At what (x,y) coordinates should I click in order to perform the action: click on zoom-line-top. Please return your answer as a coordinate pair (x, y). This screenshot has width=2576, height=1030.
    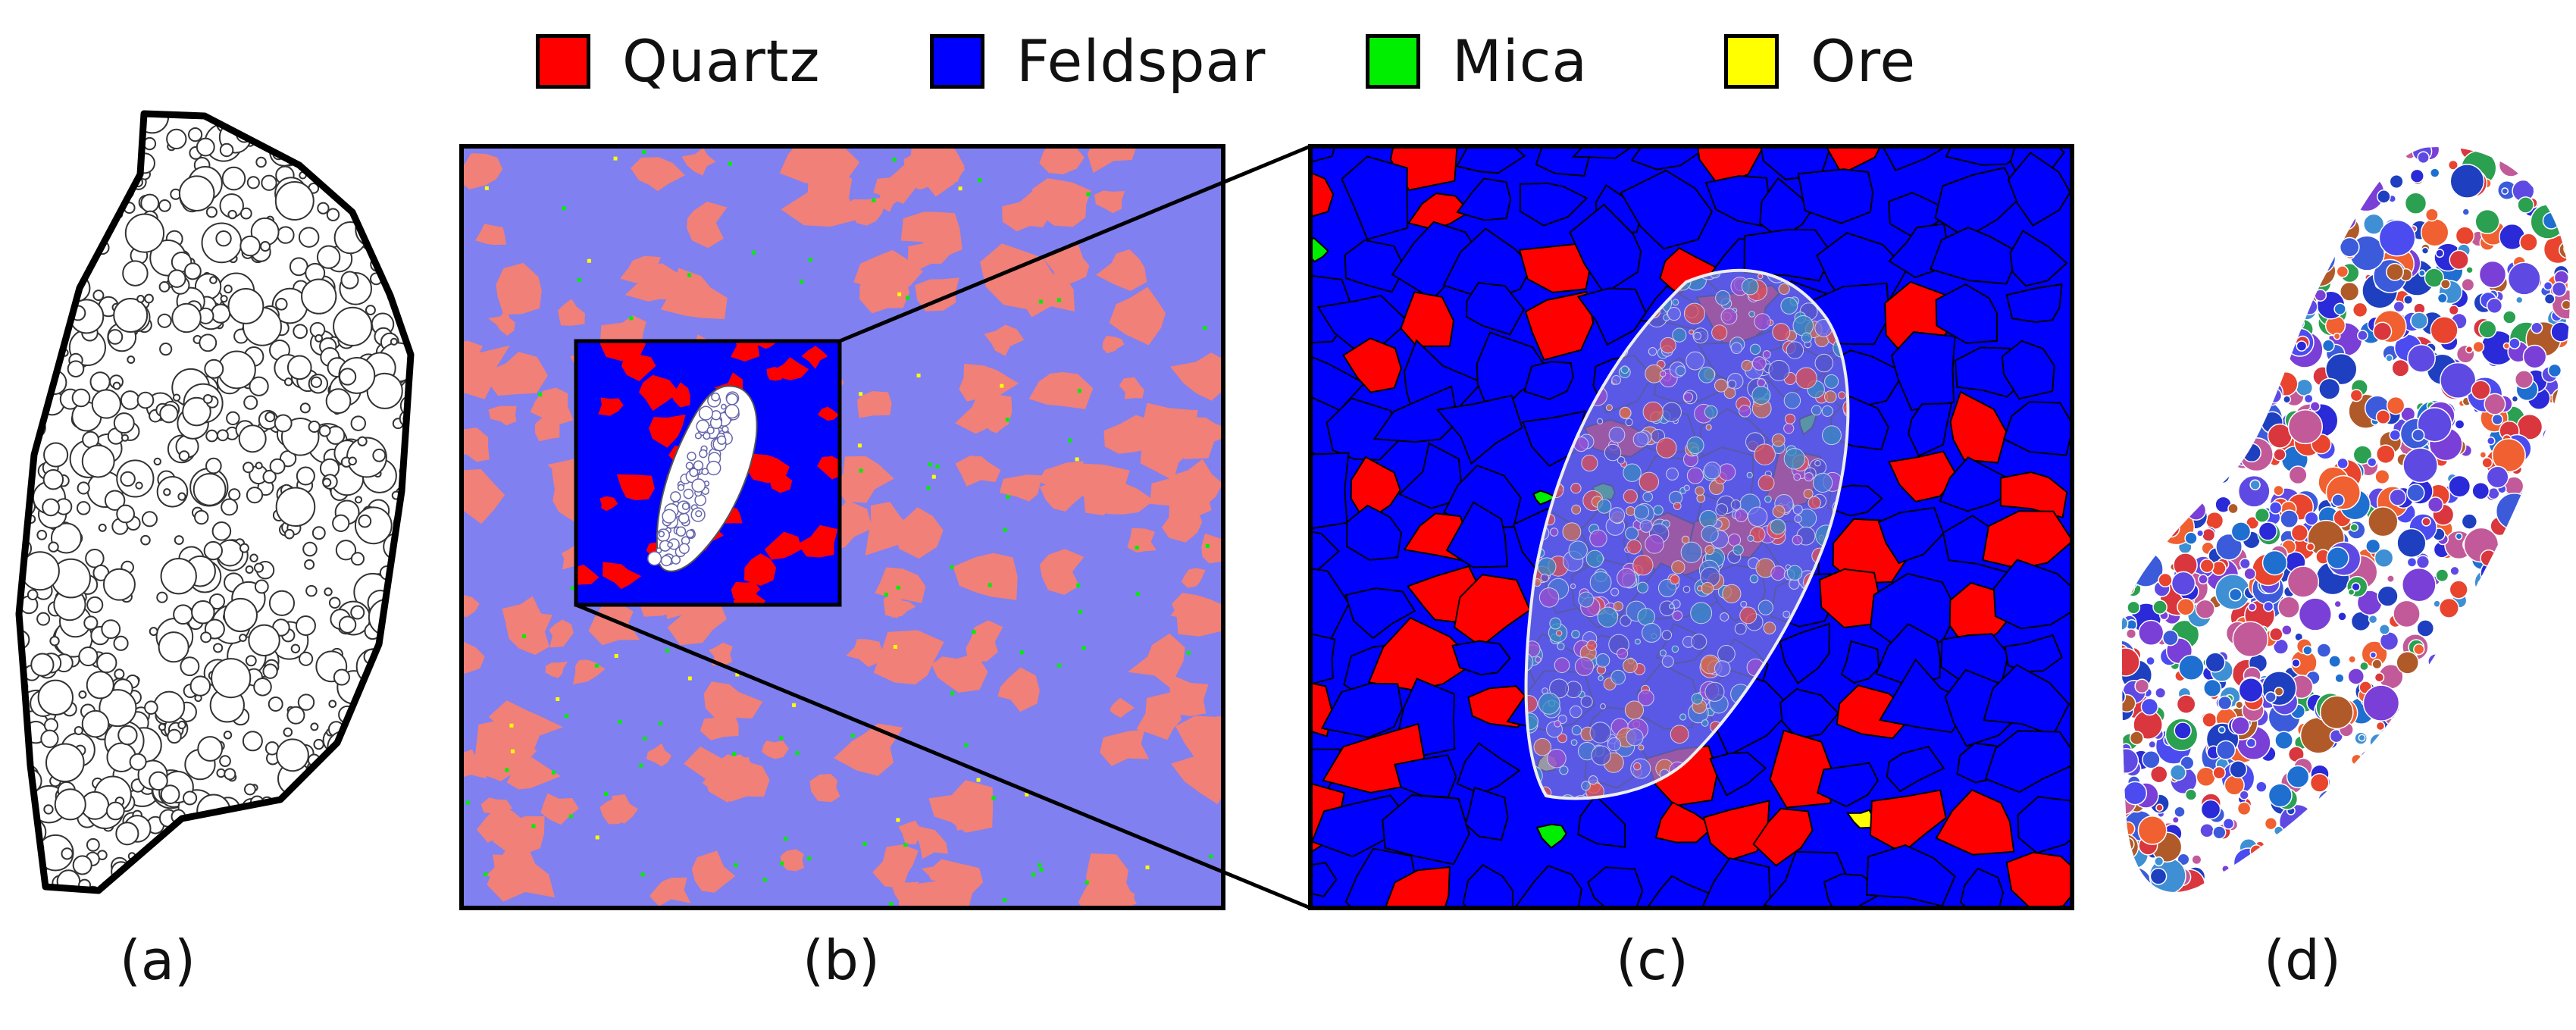
    Looking at the image, I should click on (1075, 244).